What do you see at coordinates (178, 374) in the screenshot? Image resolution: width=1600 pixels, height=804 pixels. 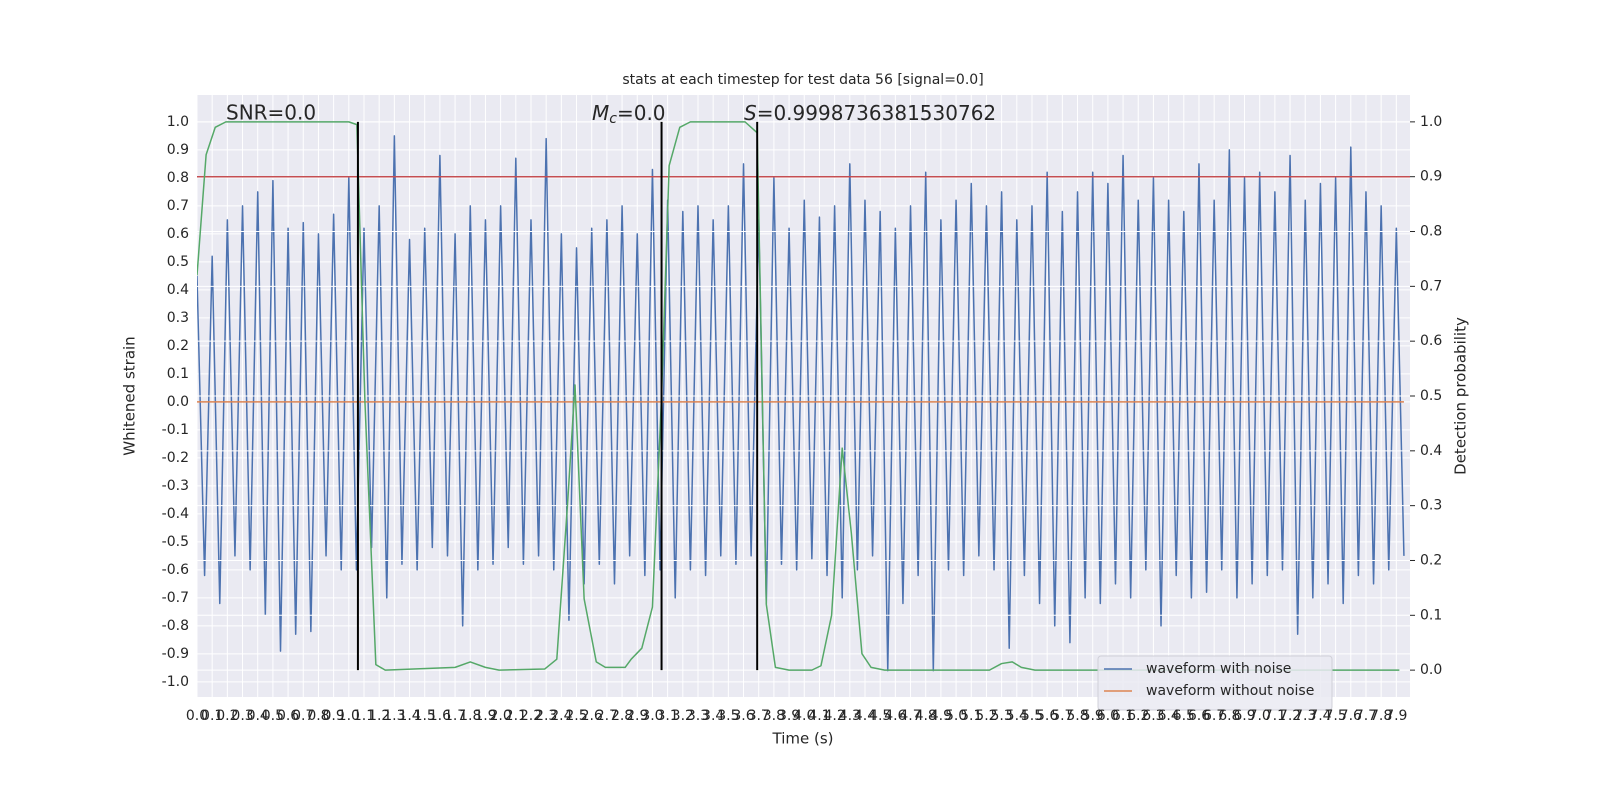 I see `y-tick-label: 0.1` at bounding box center [178, 374].